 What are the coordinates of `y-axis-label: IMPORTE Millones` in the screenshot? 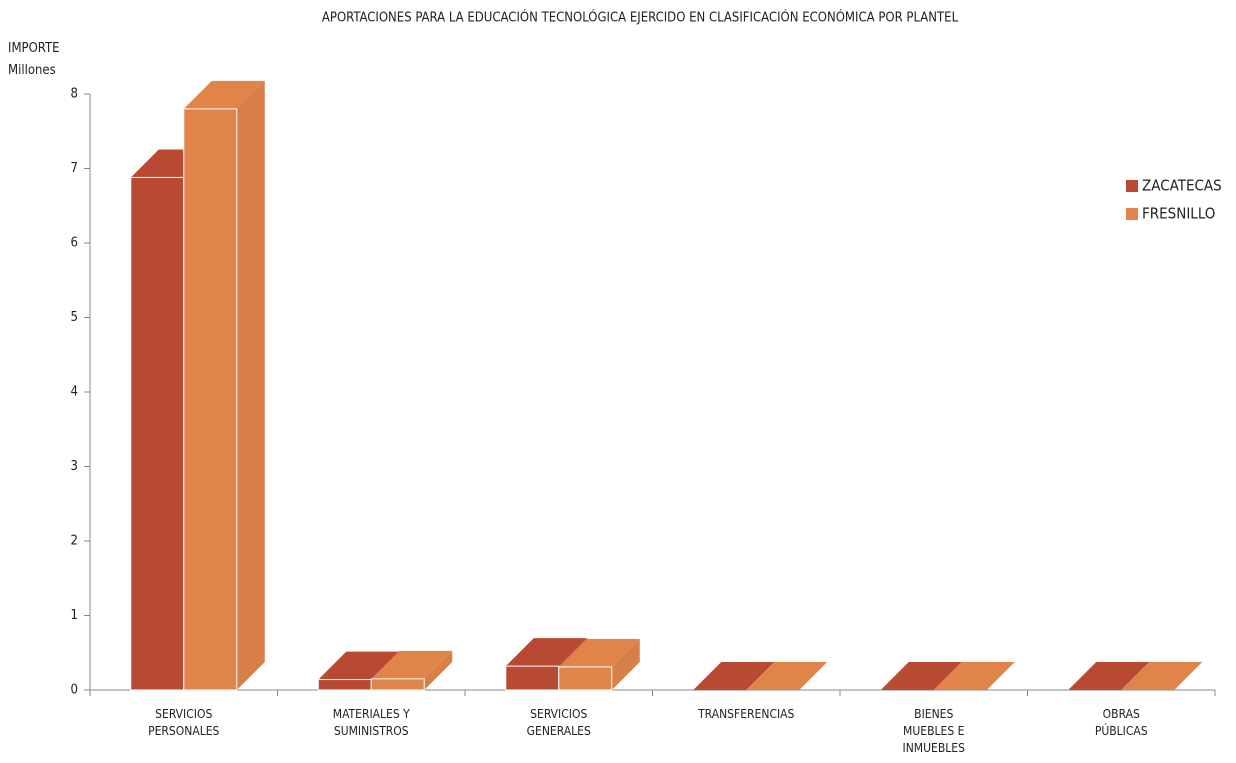 It's located at (34, 59).